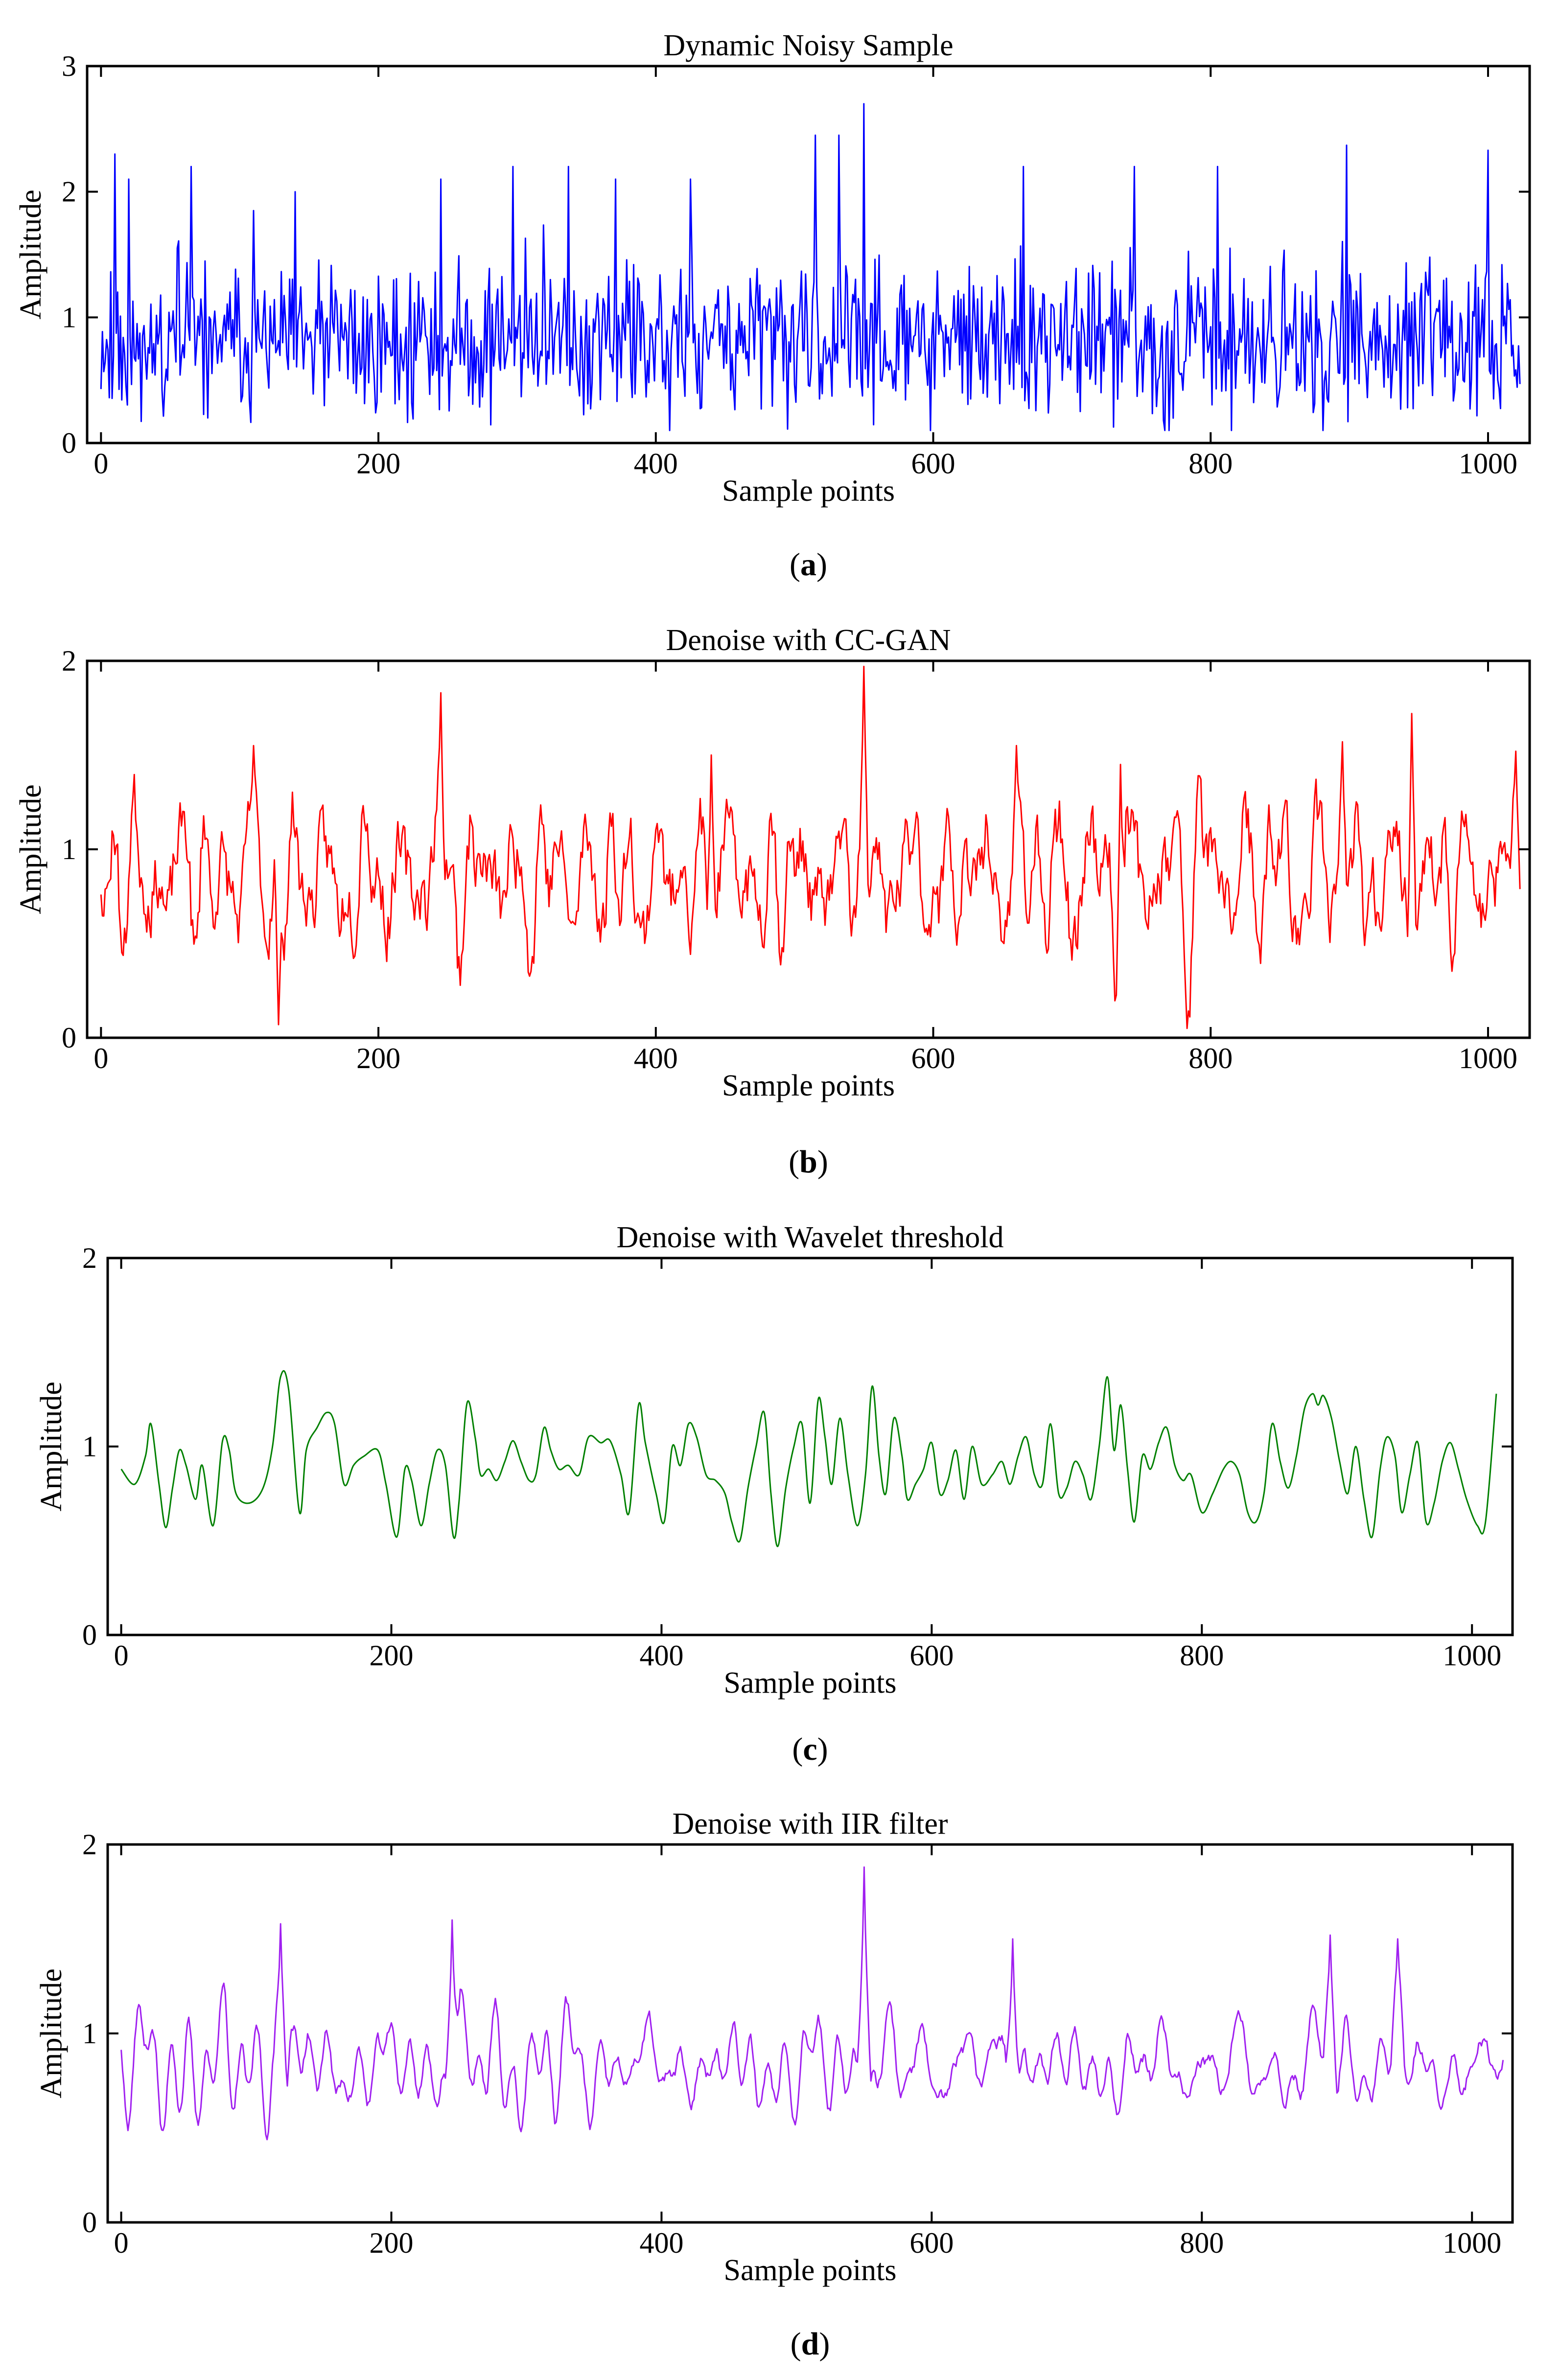  I want to click on panel-letter: d, so click(810, 2344).